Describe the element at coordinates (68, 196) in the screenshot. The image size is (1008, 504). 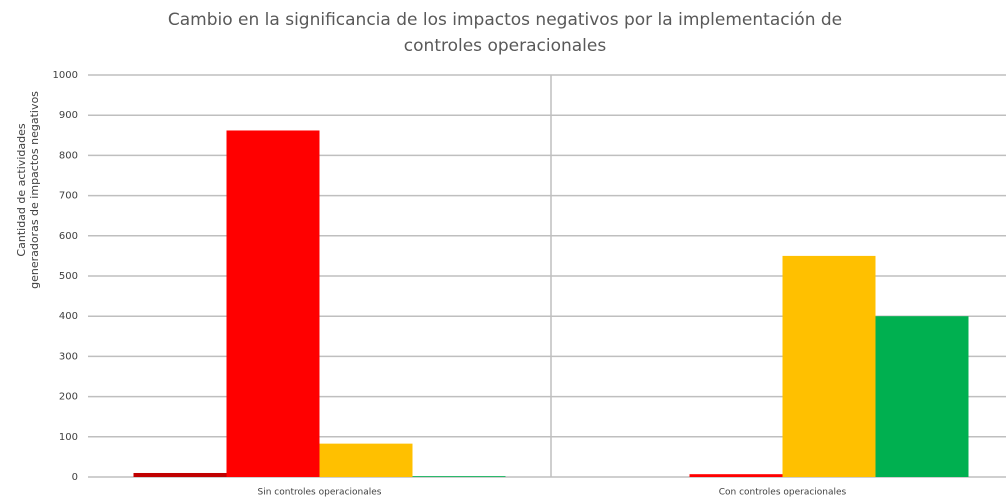
I see `y-tick-label: 700` at that location.